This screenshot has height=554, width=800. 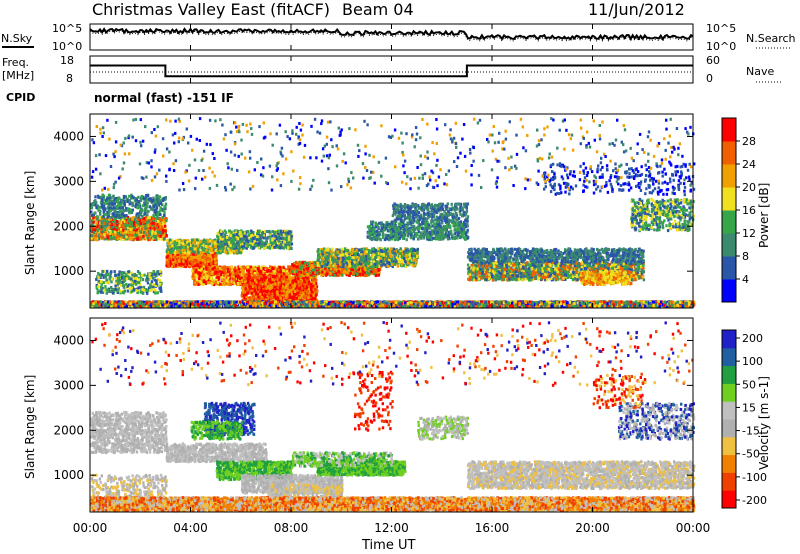 What do you see at coordinates (211, 9) in the screenshot?
I see `plot-title: Christmas Valley East (fitACF)` at bounding box center [211, 9].